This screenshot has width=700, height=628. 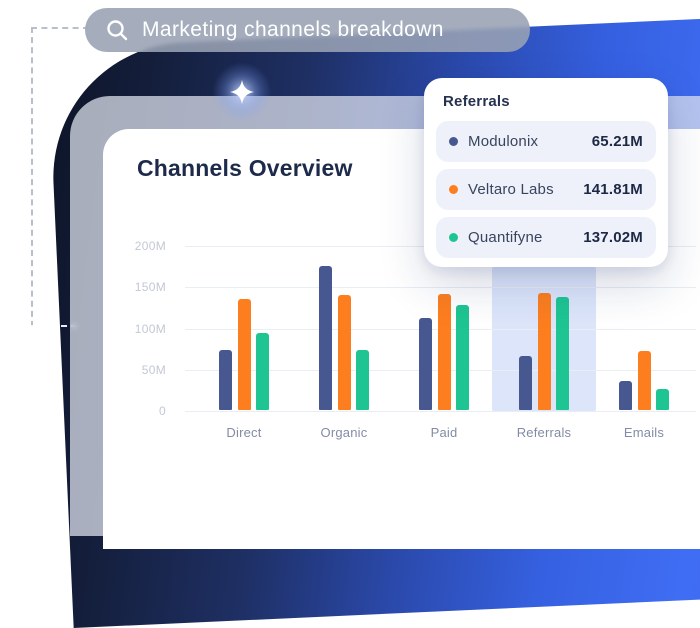 What do you see at coordinates (262, 371) in the screenshot?
I see `bar-direct-quantifyne` at bounding box center [262, 371].